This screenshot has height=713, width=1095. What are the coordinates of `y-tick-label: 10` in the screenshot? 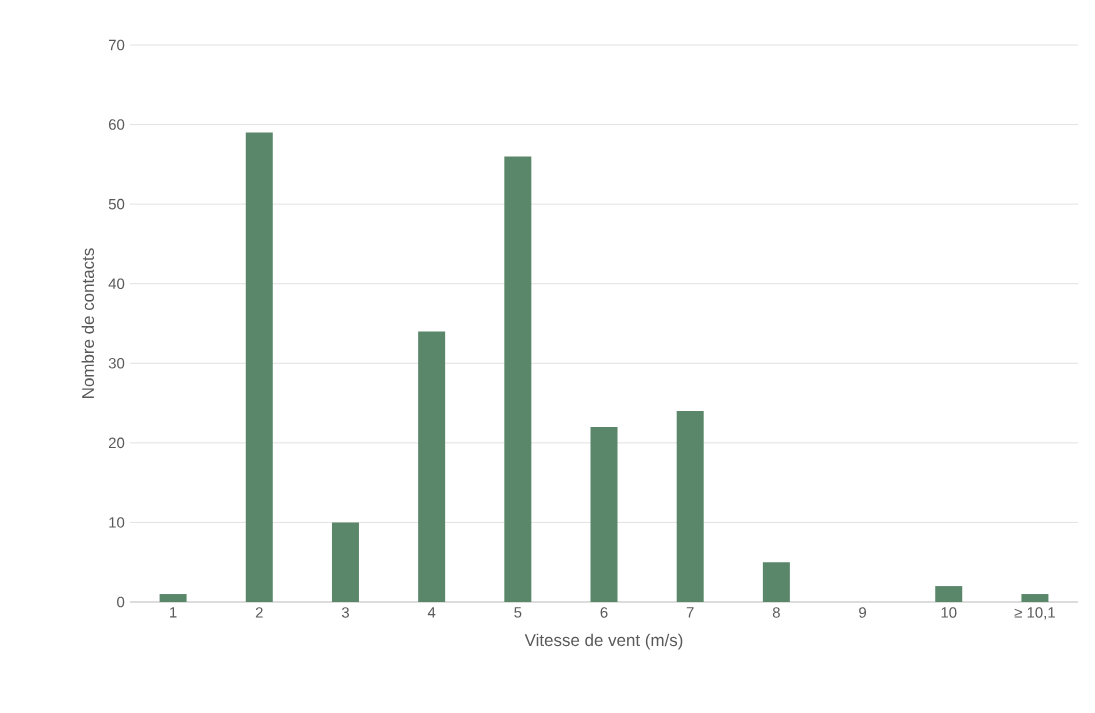 It's located at (117, 522).